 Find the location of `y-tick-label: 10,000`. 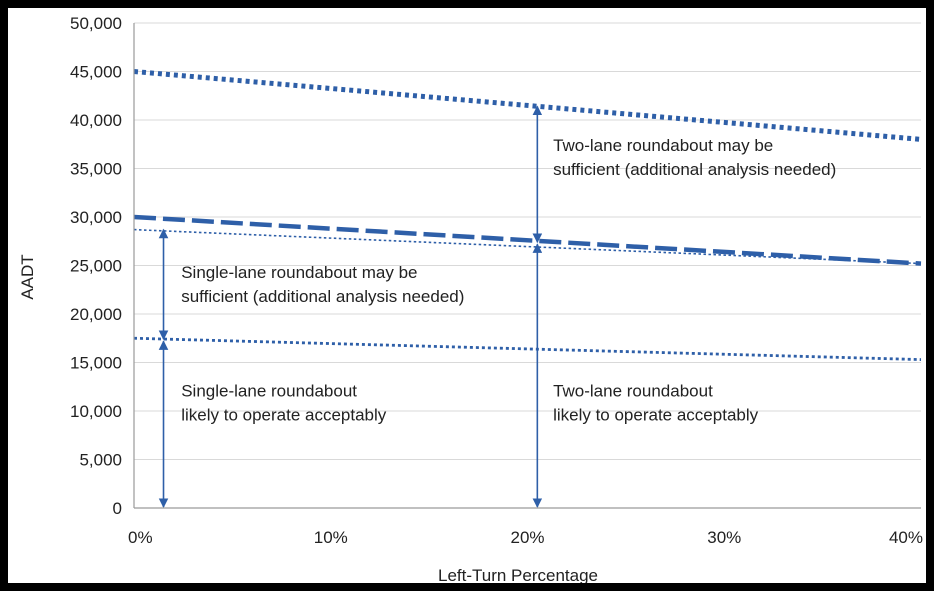

y-tick-label: 10,000 is located at coordinates (96, 411).